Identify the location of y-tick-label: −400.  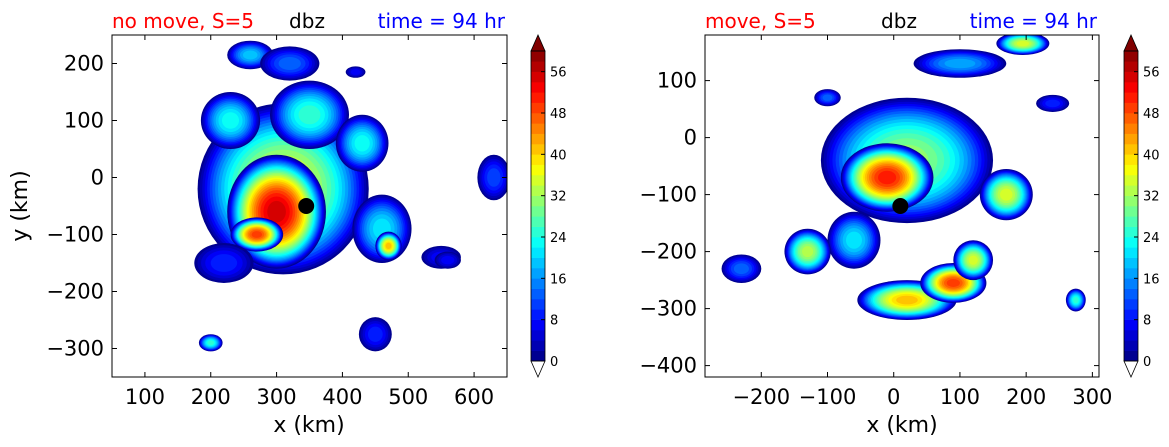
(668, 366).